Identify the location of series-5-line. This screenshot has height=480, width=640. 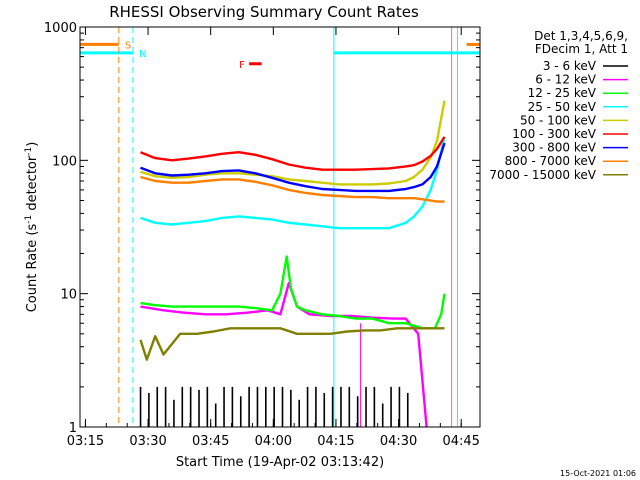
(293, 143).